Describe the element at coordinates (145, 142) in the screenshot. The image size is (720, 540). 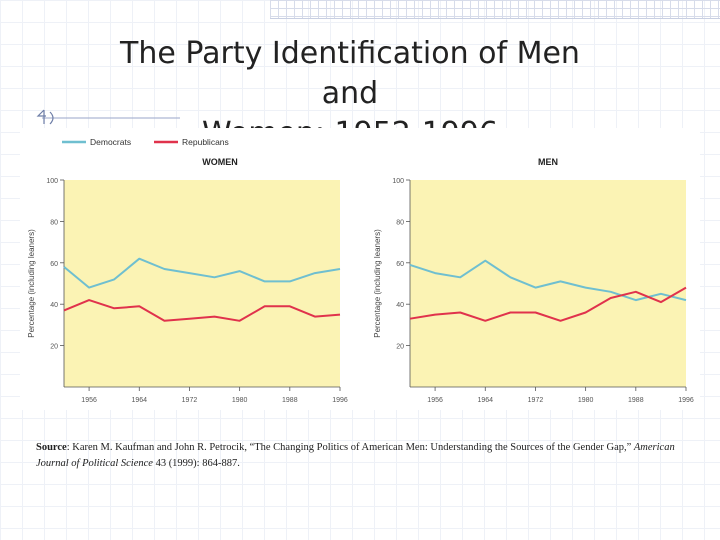
I see `legend: Democrats Republicans` at that location.